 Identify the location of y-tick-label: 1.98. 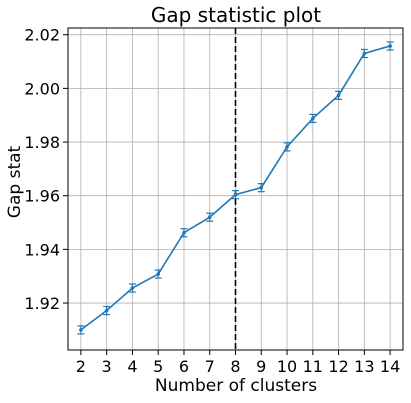
(42, 142).